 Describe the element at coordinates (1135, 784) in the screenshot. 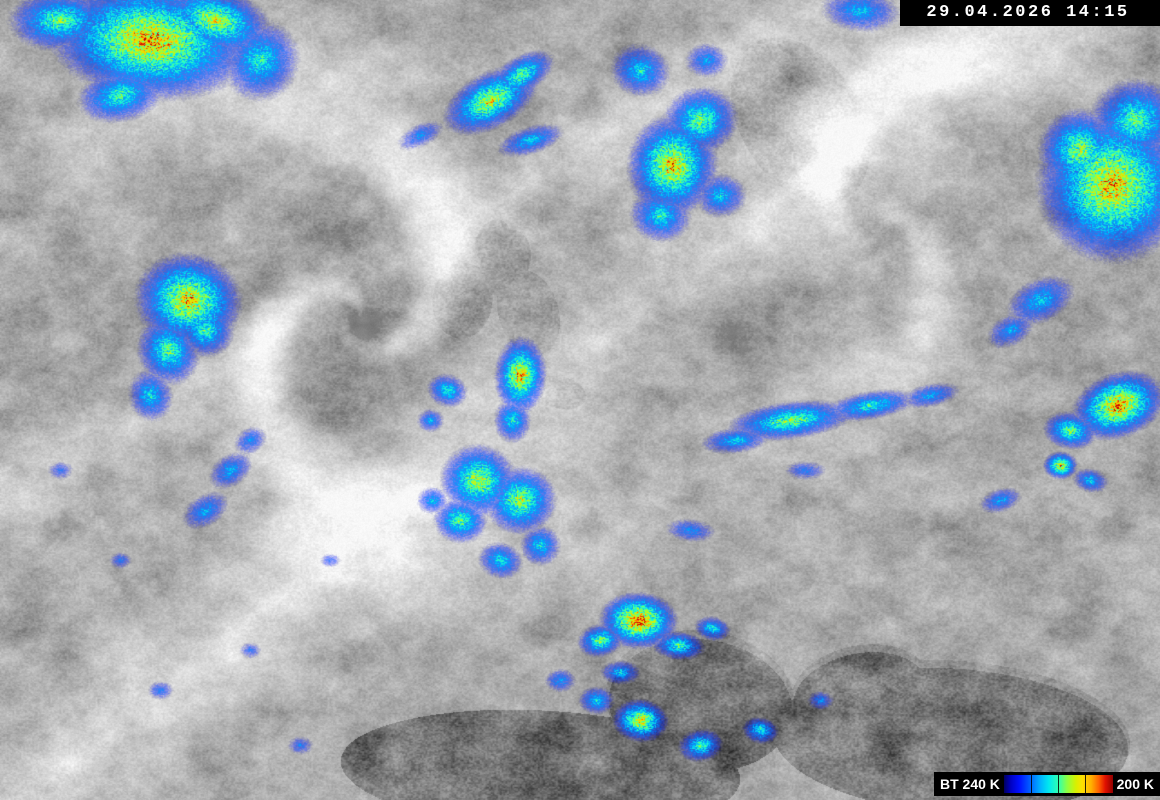

I see `legend-max-label: 200 K` at that location.